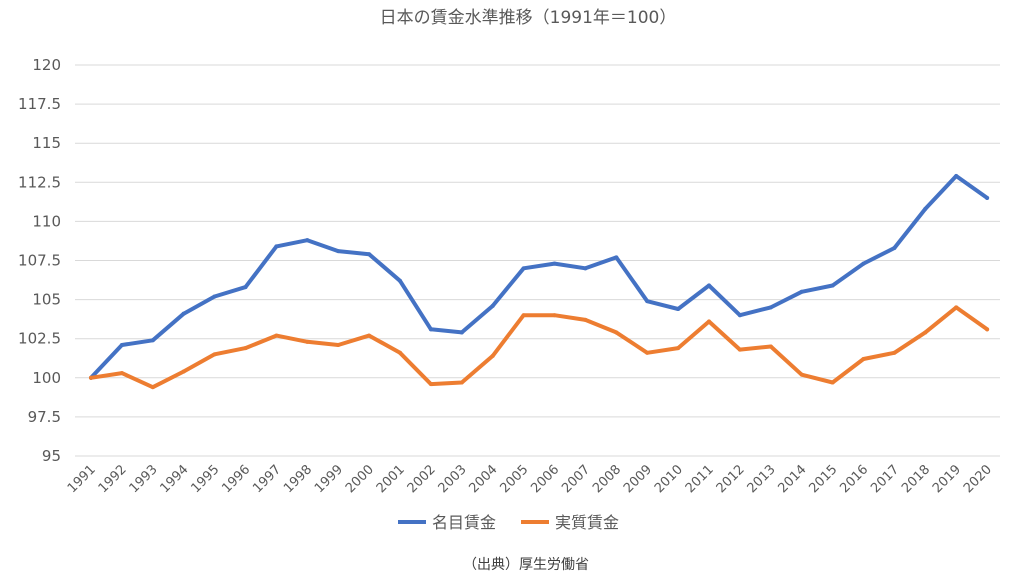 The width and height of the screenshot is (1024, 584). What do you see at coordinates (46, 143) in the screenshot?
I see `y-tick-label: 115` at bounding box center [46, 143].